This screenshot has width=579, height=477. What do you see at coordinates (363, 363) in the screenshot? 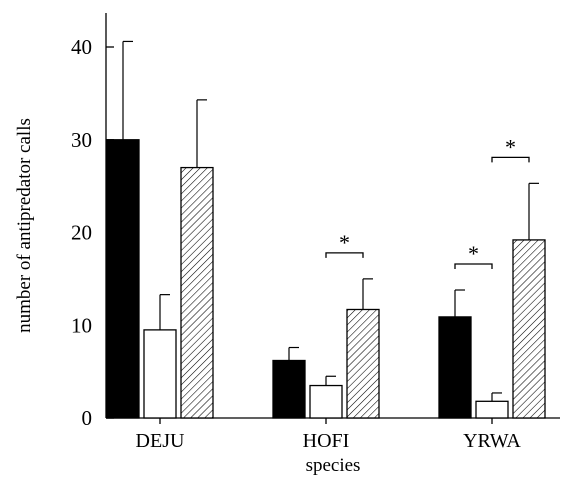
I see `bar-hofi-hatched` at bounding box center [363, 363].